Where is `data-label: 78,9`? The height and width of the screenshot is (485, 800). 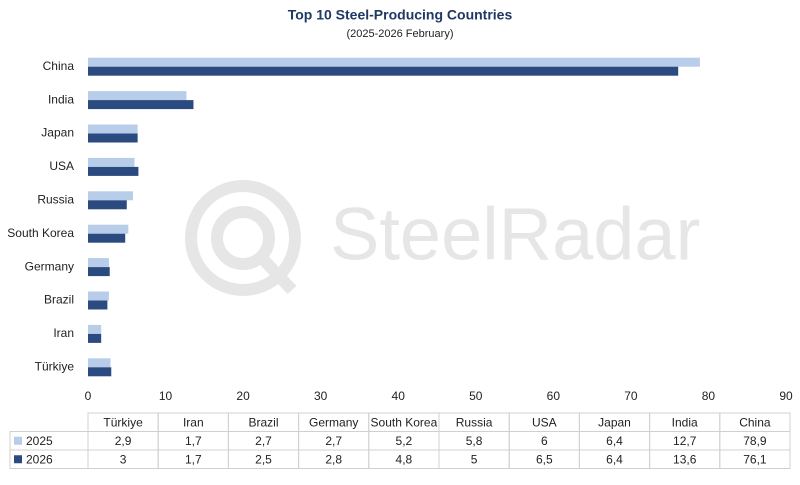
data-label: 78,9 is located at coordinates (755, 441).